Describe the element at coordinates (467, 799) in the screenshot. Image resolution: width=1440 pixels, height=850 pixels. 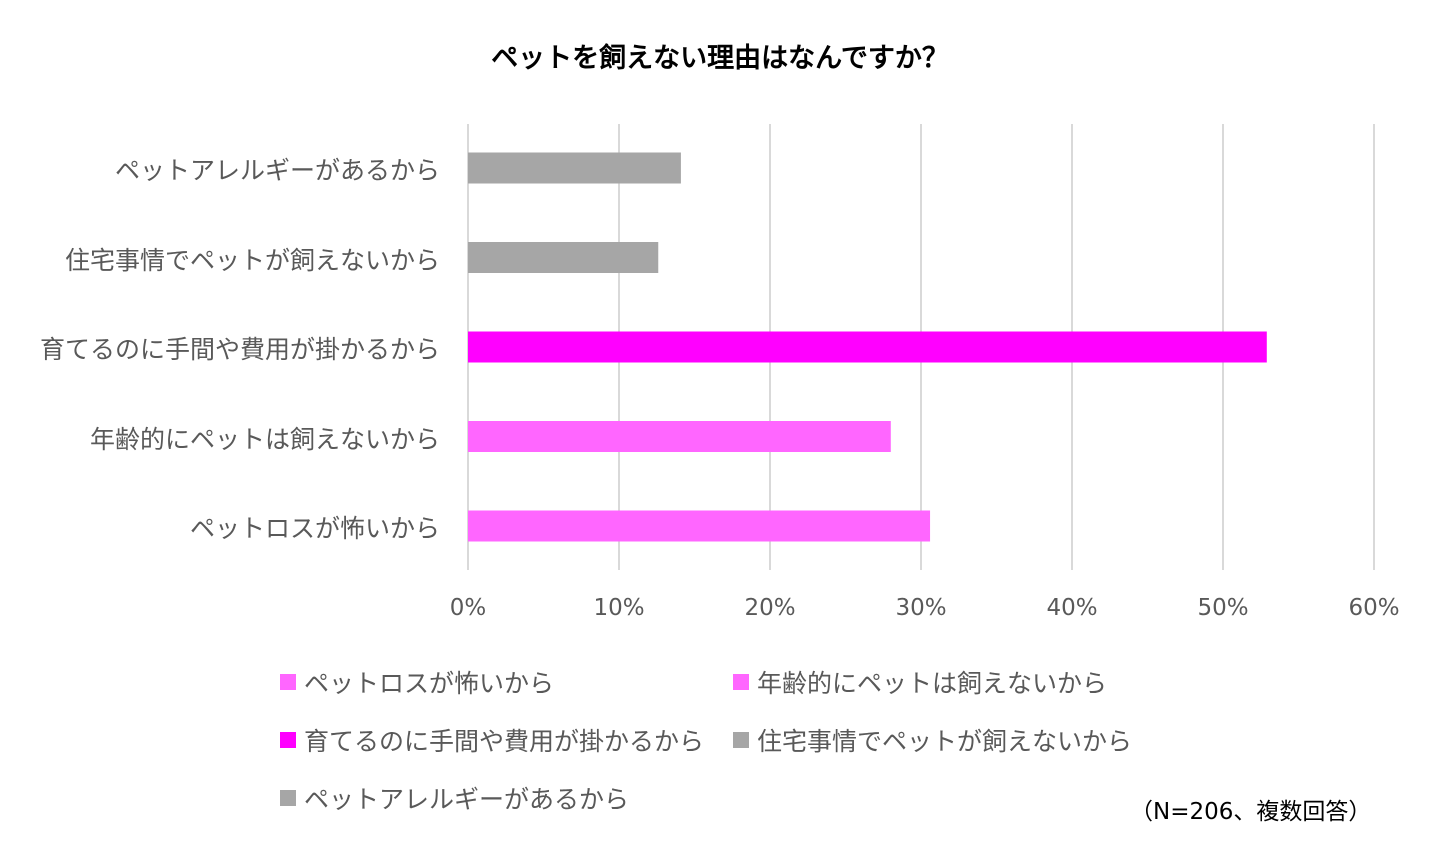
I see `legend-label: ペットアレルギーがあるから` at that location.